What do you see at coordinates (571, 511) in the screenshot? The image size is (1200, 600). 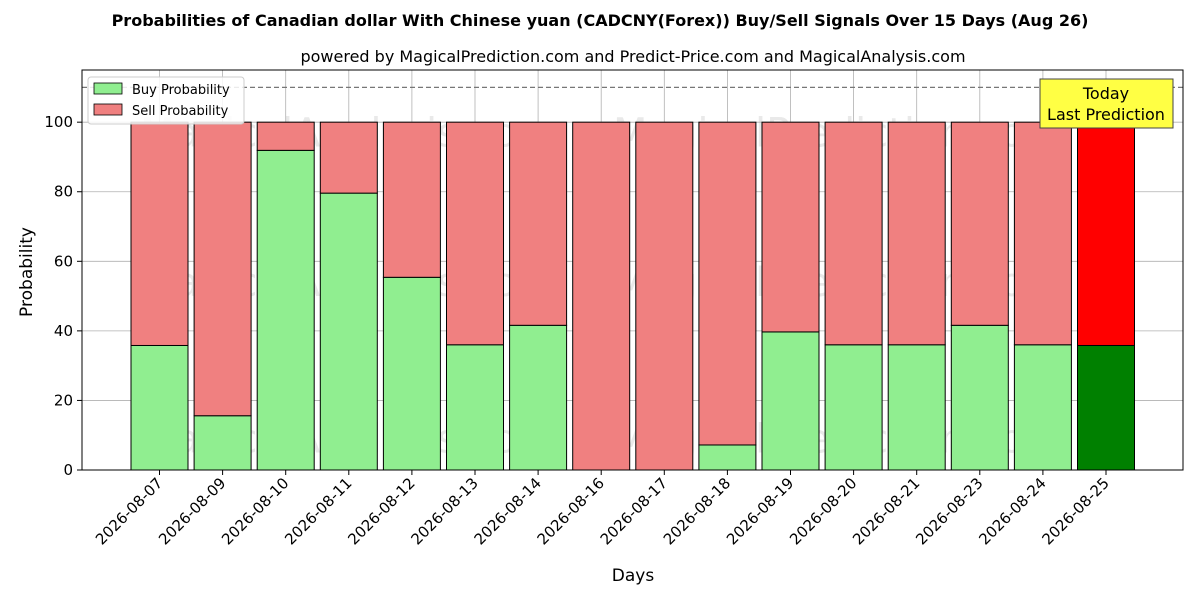 I see `x-tick-label: 2026-08-16` at bounding box center [571, 511].